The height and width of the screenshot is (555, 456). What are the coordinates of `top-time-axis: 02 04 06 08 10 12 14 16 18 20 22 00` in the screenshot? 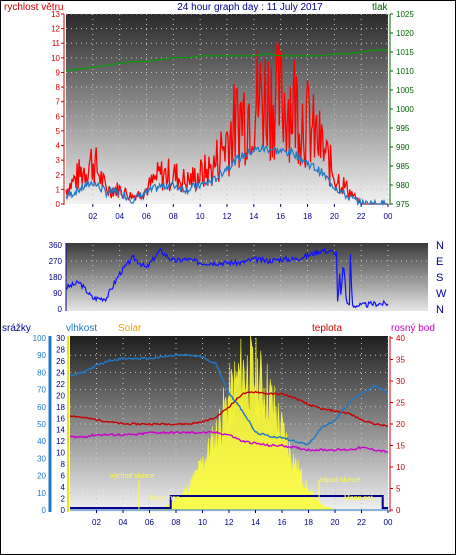 It's located at (240, 212).